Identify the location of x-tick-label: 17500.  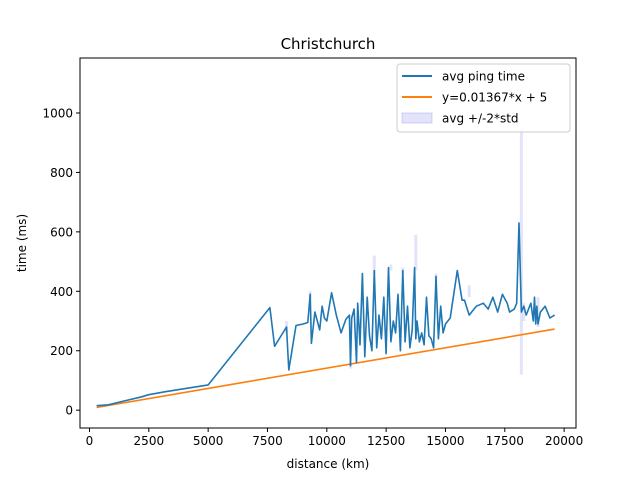
(505, 441).